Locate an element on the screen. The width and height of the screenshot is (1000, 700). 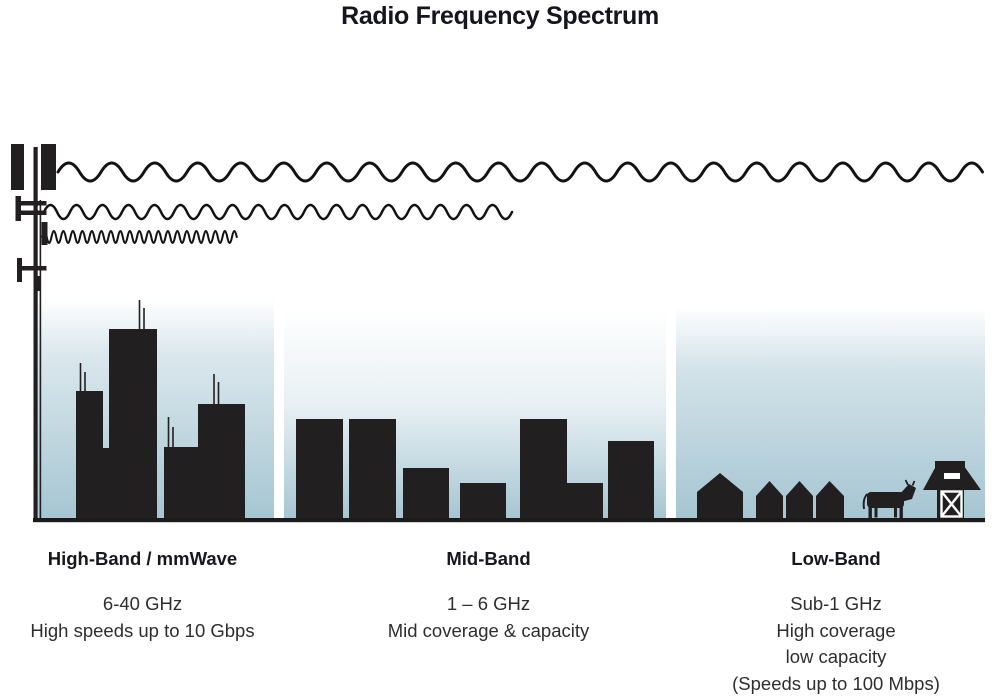
cow-horns is located at coordinates (910, 482).